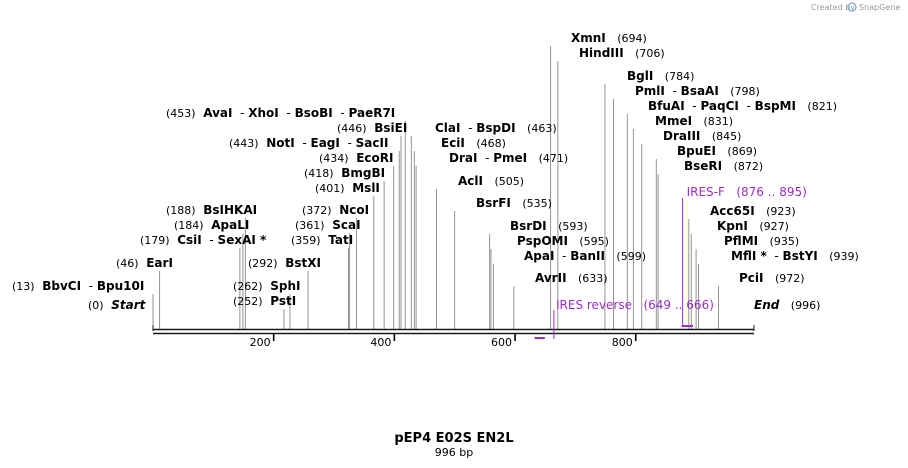 This screenshot has width=908, height=468. I want to click on site-label-text: (184) ApaLI, so click(211, 225).